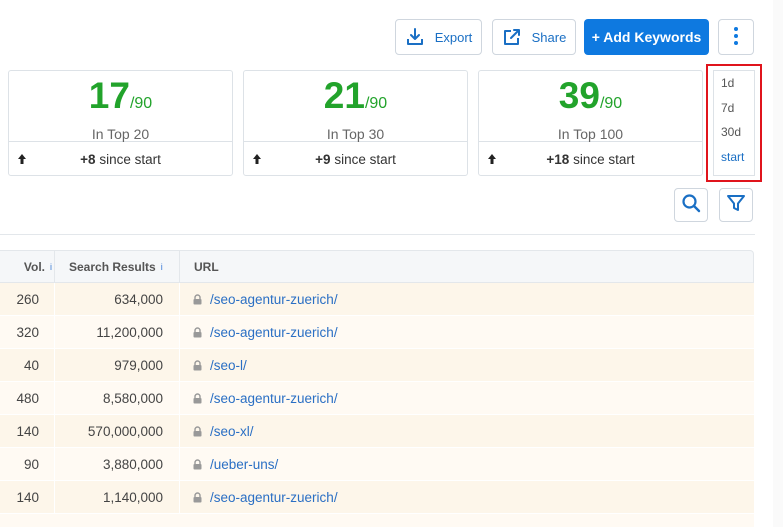 This screenshot has height=527, width=783. Describe the element at coordinates (206, 266) in the screenshot. I see `column-header-url: URL` at that location.